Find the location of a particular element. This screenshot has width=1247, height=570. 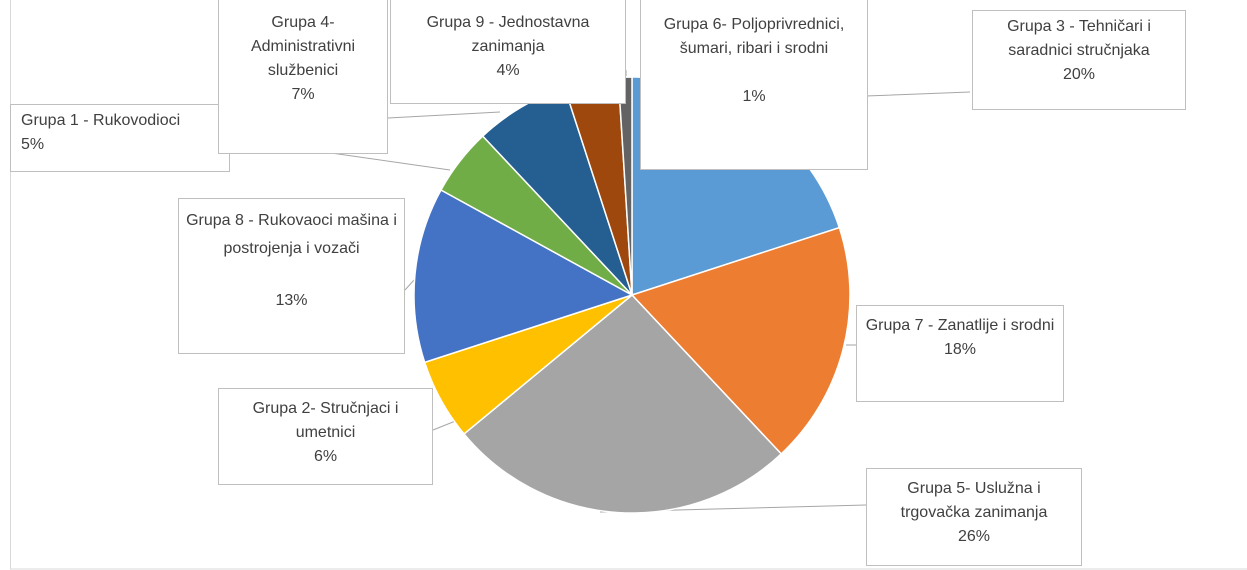

label-name: Grupa 2- Stručnjaci i umetnici is located at coordinates (325, 420).